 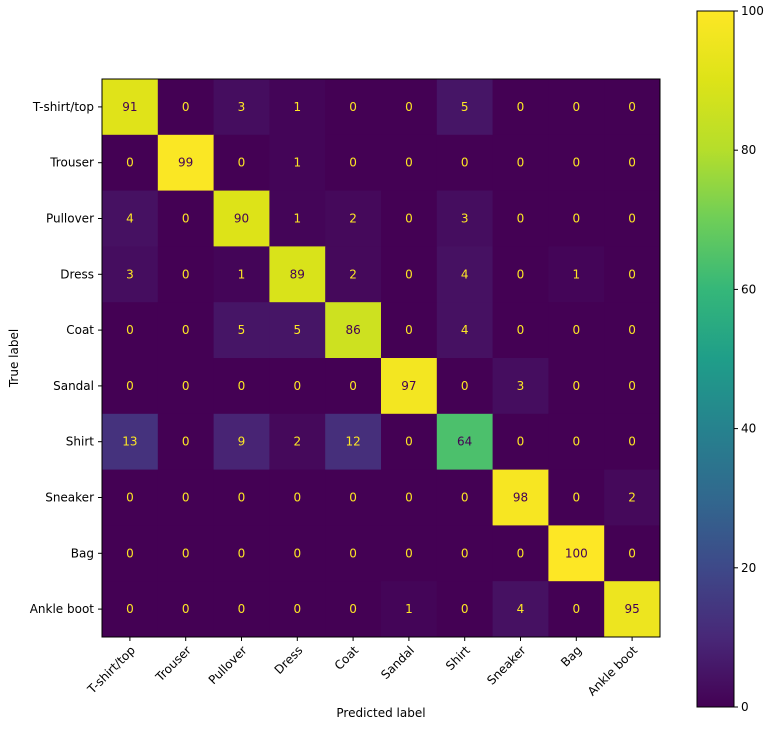 I want to click on colorbar-tick-label: 100, so click(x=752, y=11).